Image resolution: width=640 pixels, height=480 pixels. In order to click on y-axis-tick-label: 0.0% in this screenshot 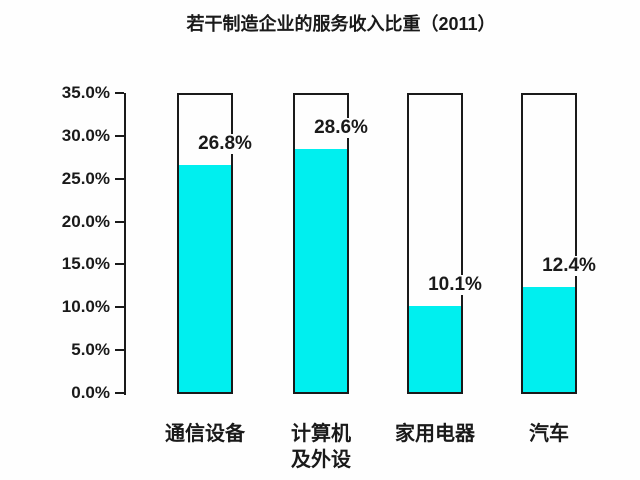, I will do `click(90, 392)`.